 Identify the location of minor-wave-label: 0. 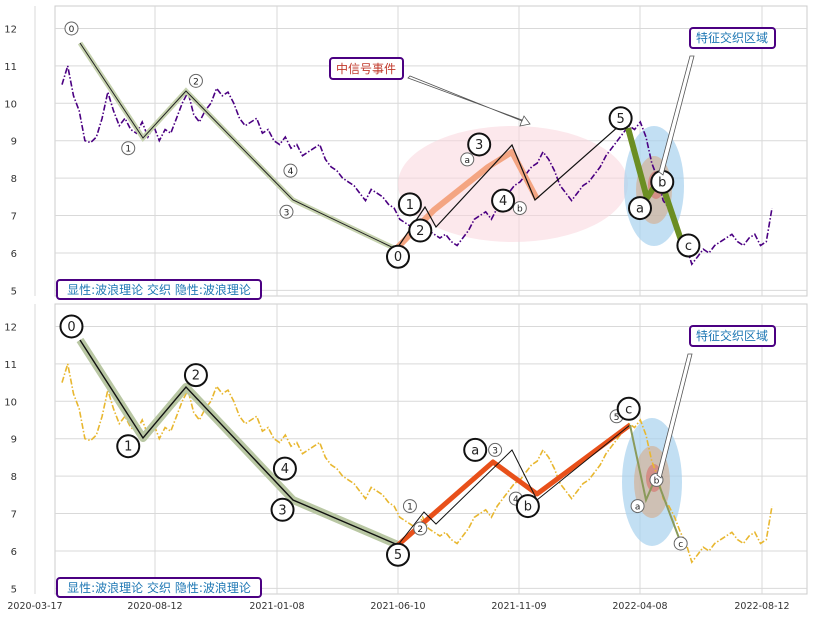
(71, 28).